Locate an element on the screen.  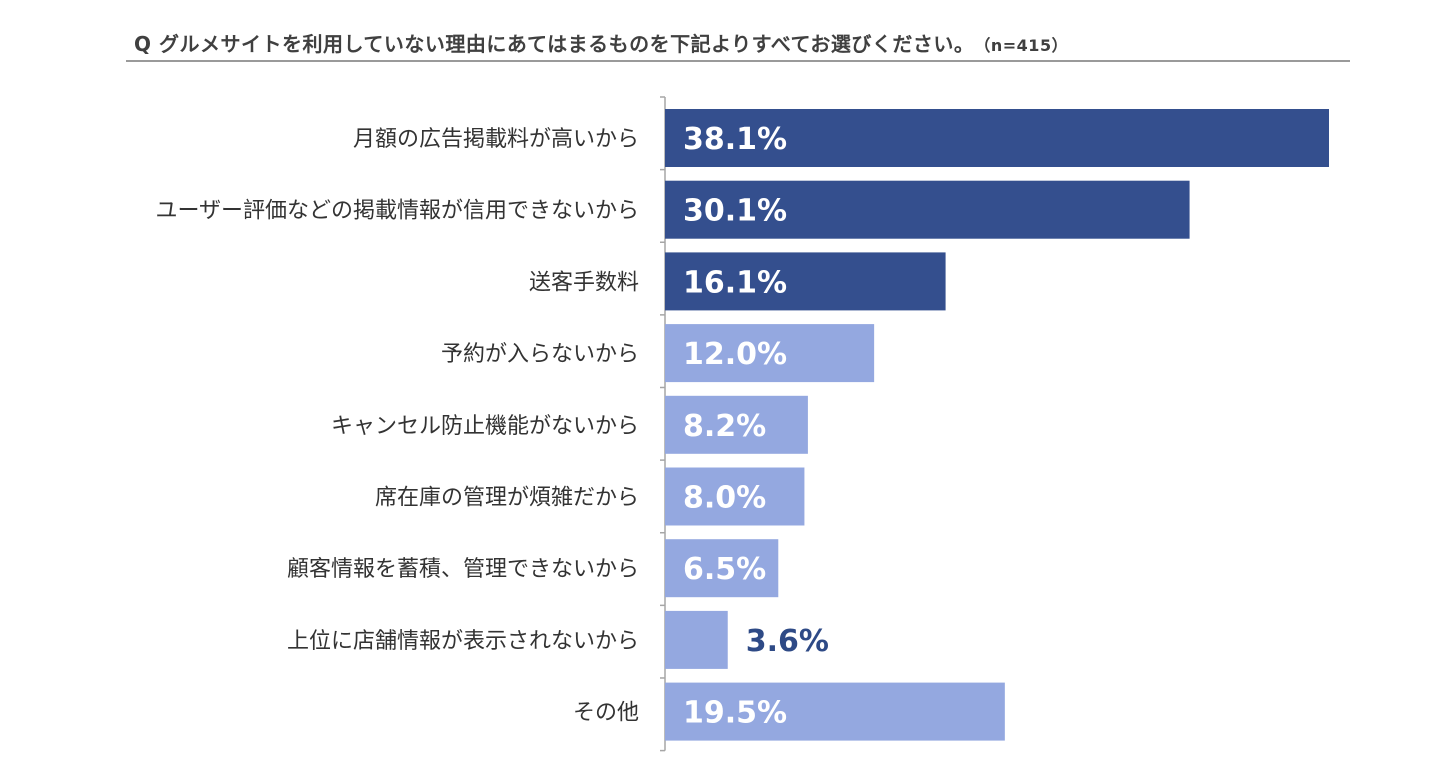
value-label: 6.5% is located at coordinates (724, 569).